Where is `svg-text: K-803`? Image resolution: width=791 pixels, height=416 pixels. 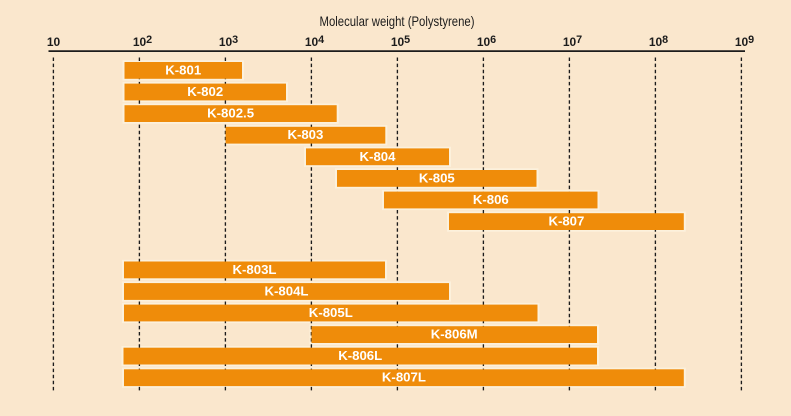
svg-text: K-803 is located at coordinates (305, 134).